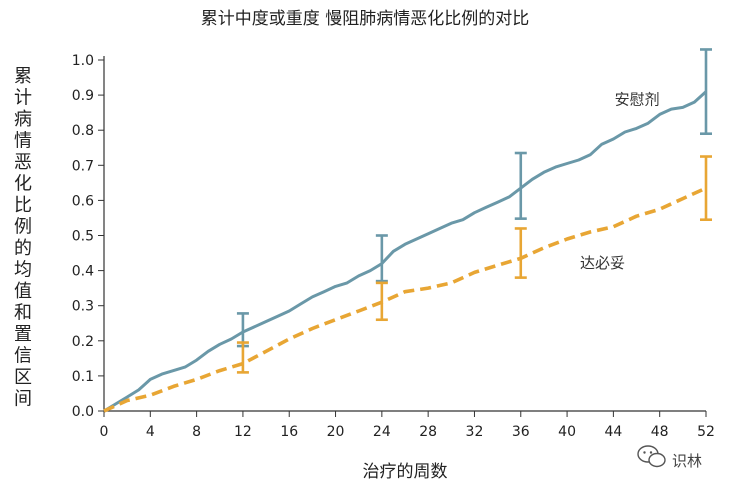 This screenshot has height=494, width=730. I want to click on x-tick-label: 48, so click(660, 432).